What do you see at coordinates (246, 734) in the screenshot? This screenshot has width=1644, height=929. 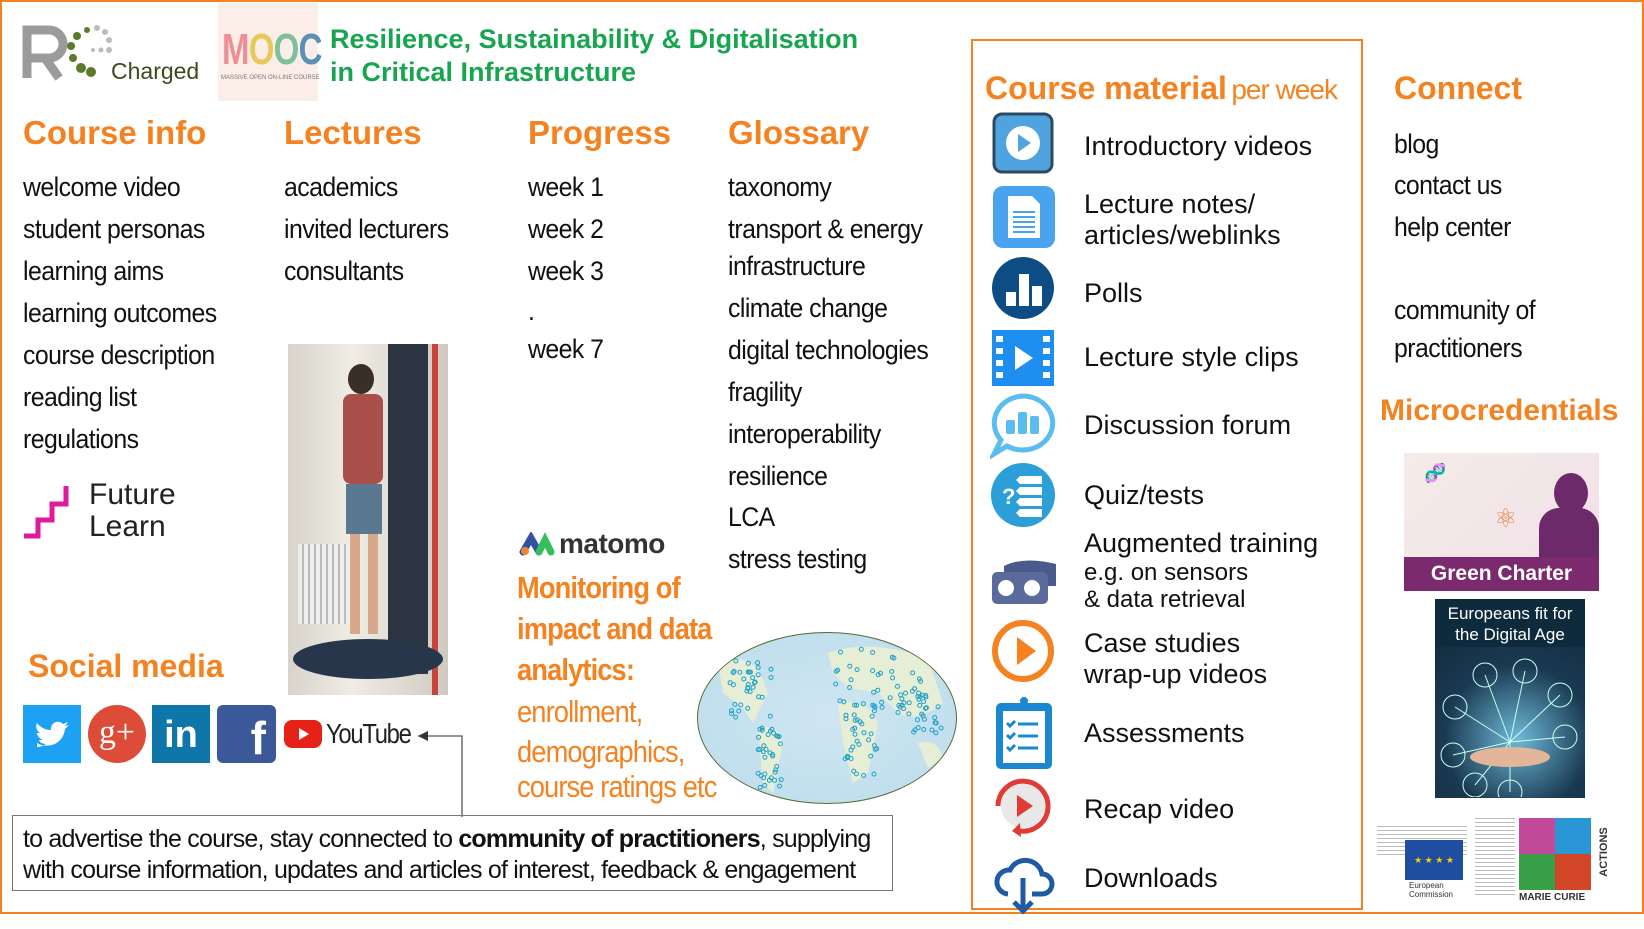 I see `facebook-icon: f` at bounding box center [246, 734].